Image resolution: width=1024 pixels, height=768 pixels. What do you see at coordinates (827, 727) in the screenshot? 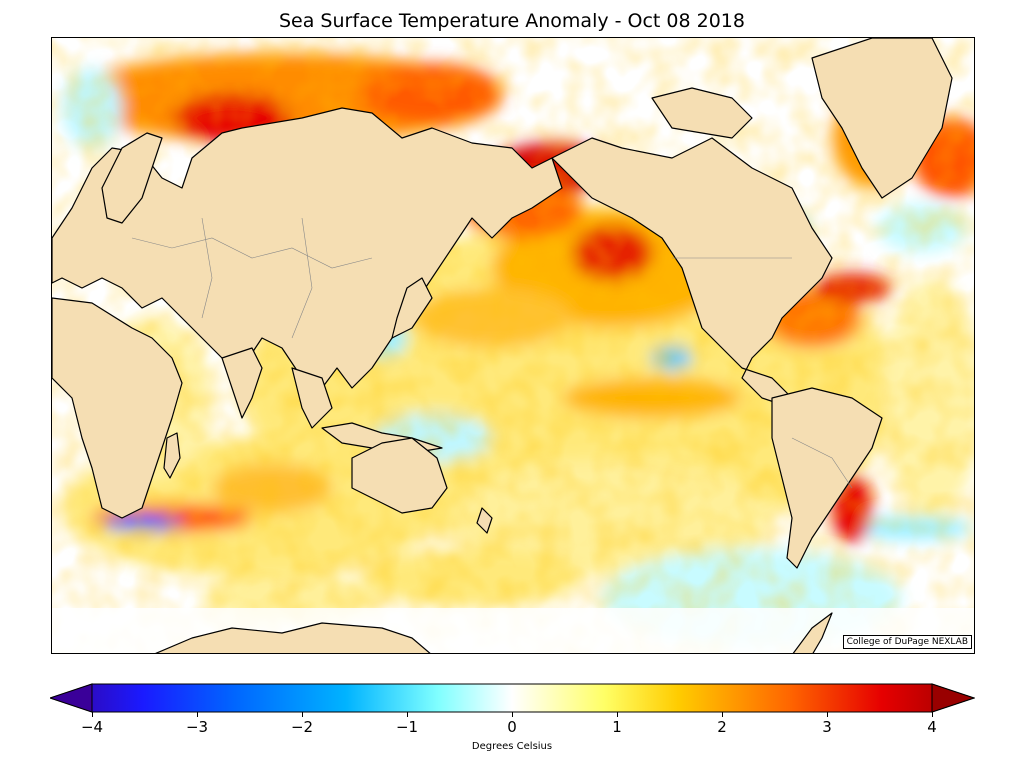
I see `colorbar-tick-label: 3` at bounding box center [827, 727].